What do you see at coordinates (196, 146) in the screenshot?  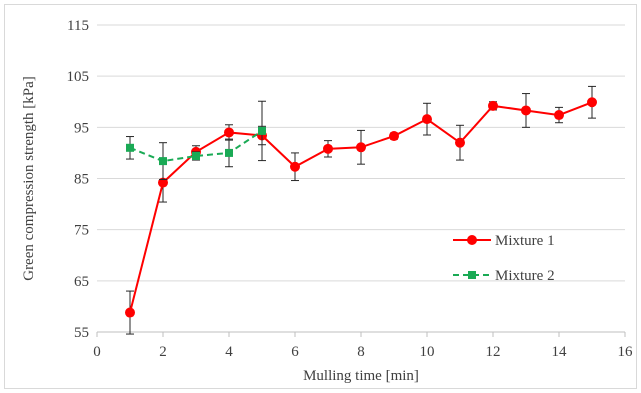 I see `series-line` at bounding box center [196, 146].